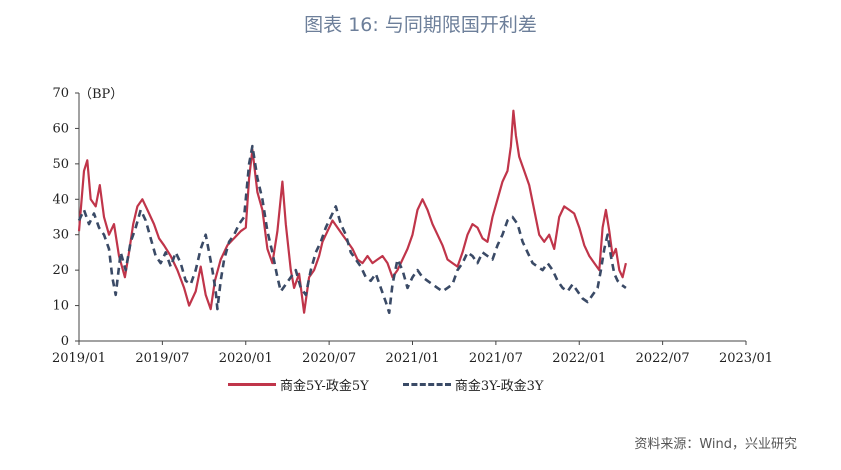 The height and width of the screenshot is (470, 841). Describe the element at coordinates (400, 384) in the screenshot. I see `chart-legend: 商金5Y-政金5Y 商金3Y-政金3Y` at that location.